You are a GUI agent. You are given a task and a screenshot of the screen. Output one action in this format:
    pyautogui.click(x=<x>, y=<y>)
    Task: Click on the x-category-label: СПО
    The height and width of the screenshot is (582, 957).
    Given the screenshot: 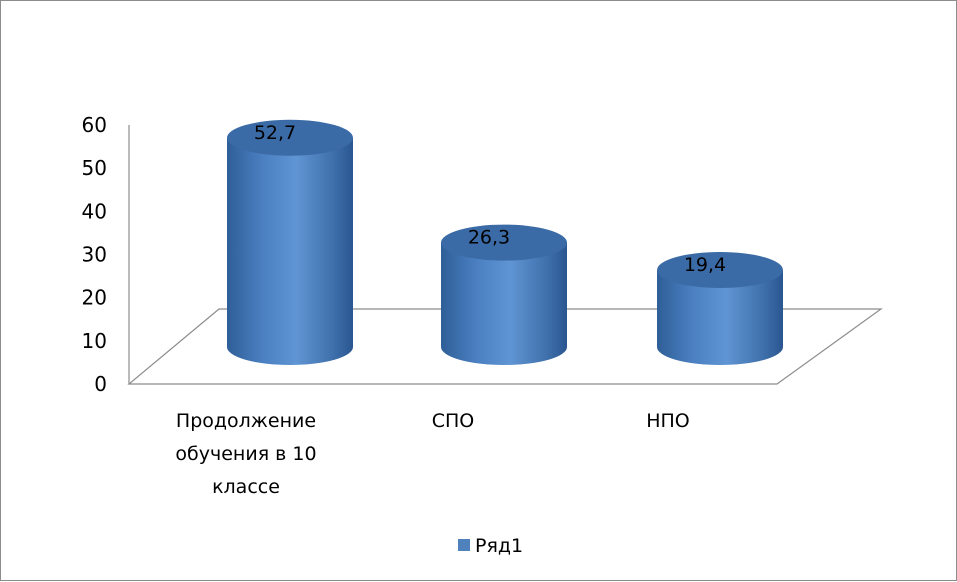 What is the action you would take?
    pyautogui.click(x=453, y=421)
    